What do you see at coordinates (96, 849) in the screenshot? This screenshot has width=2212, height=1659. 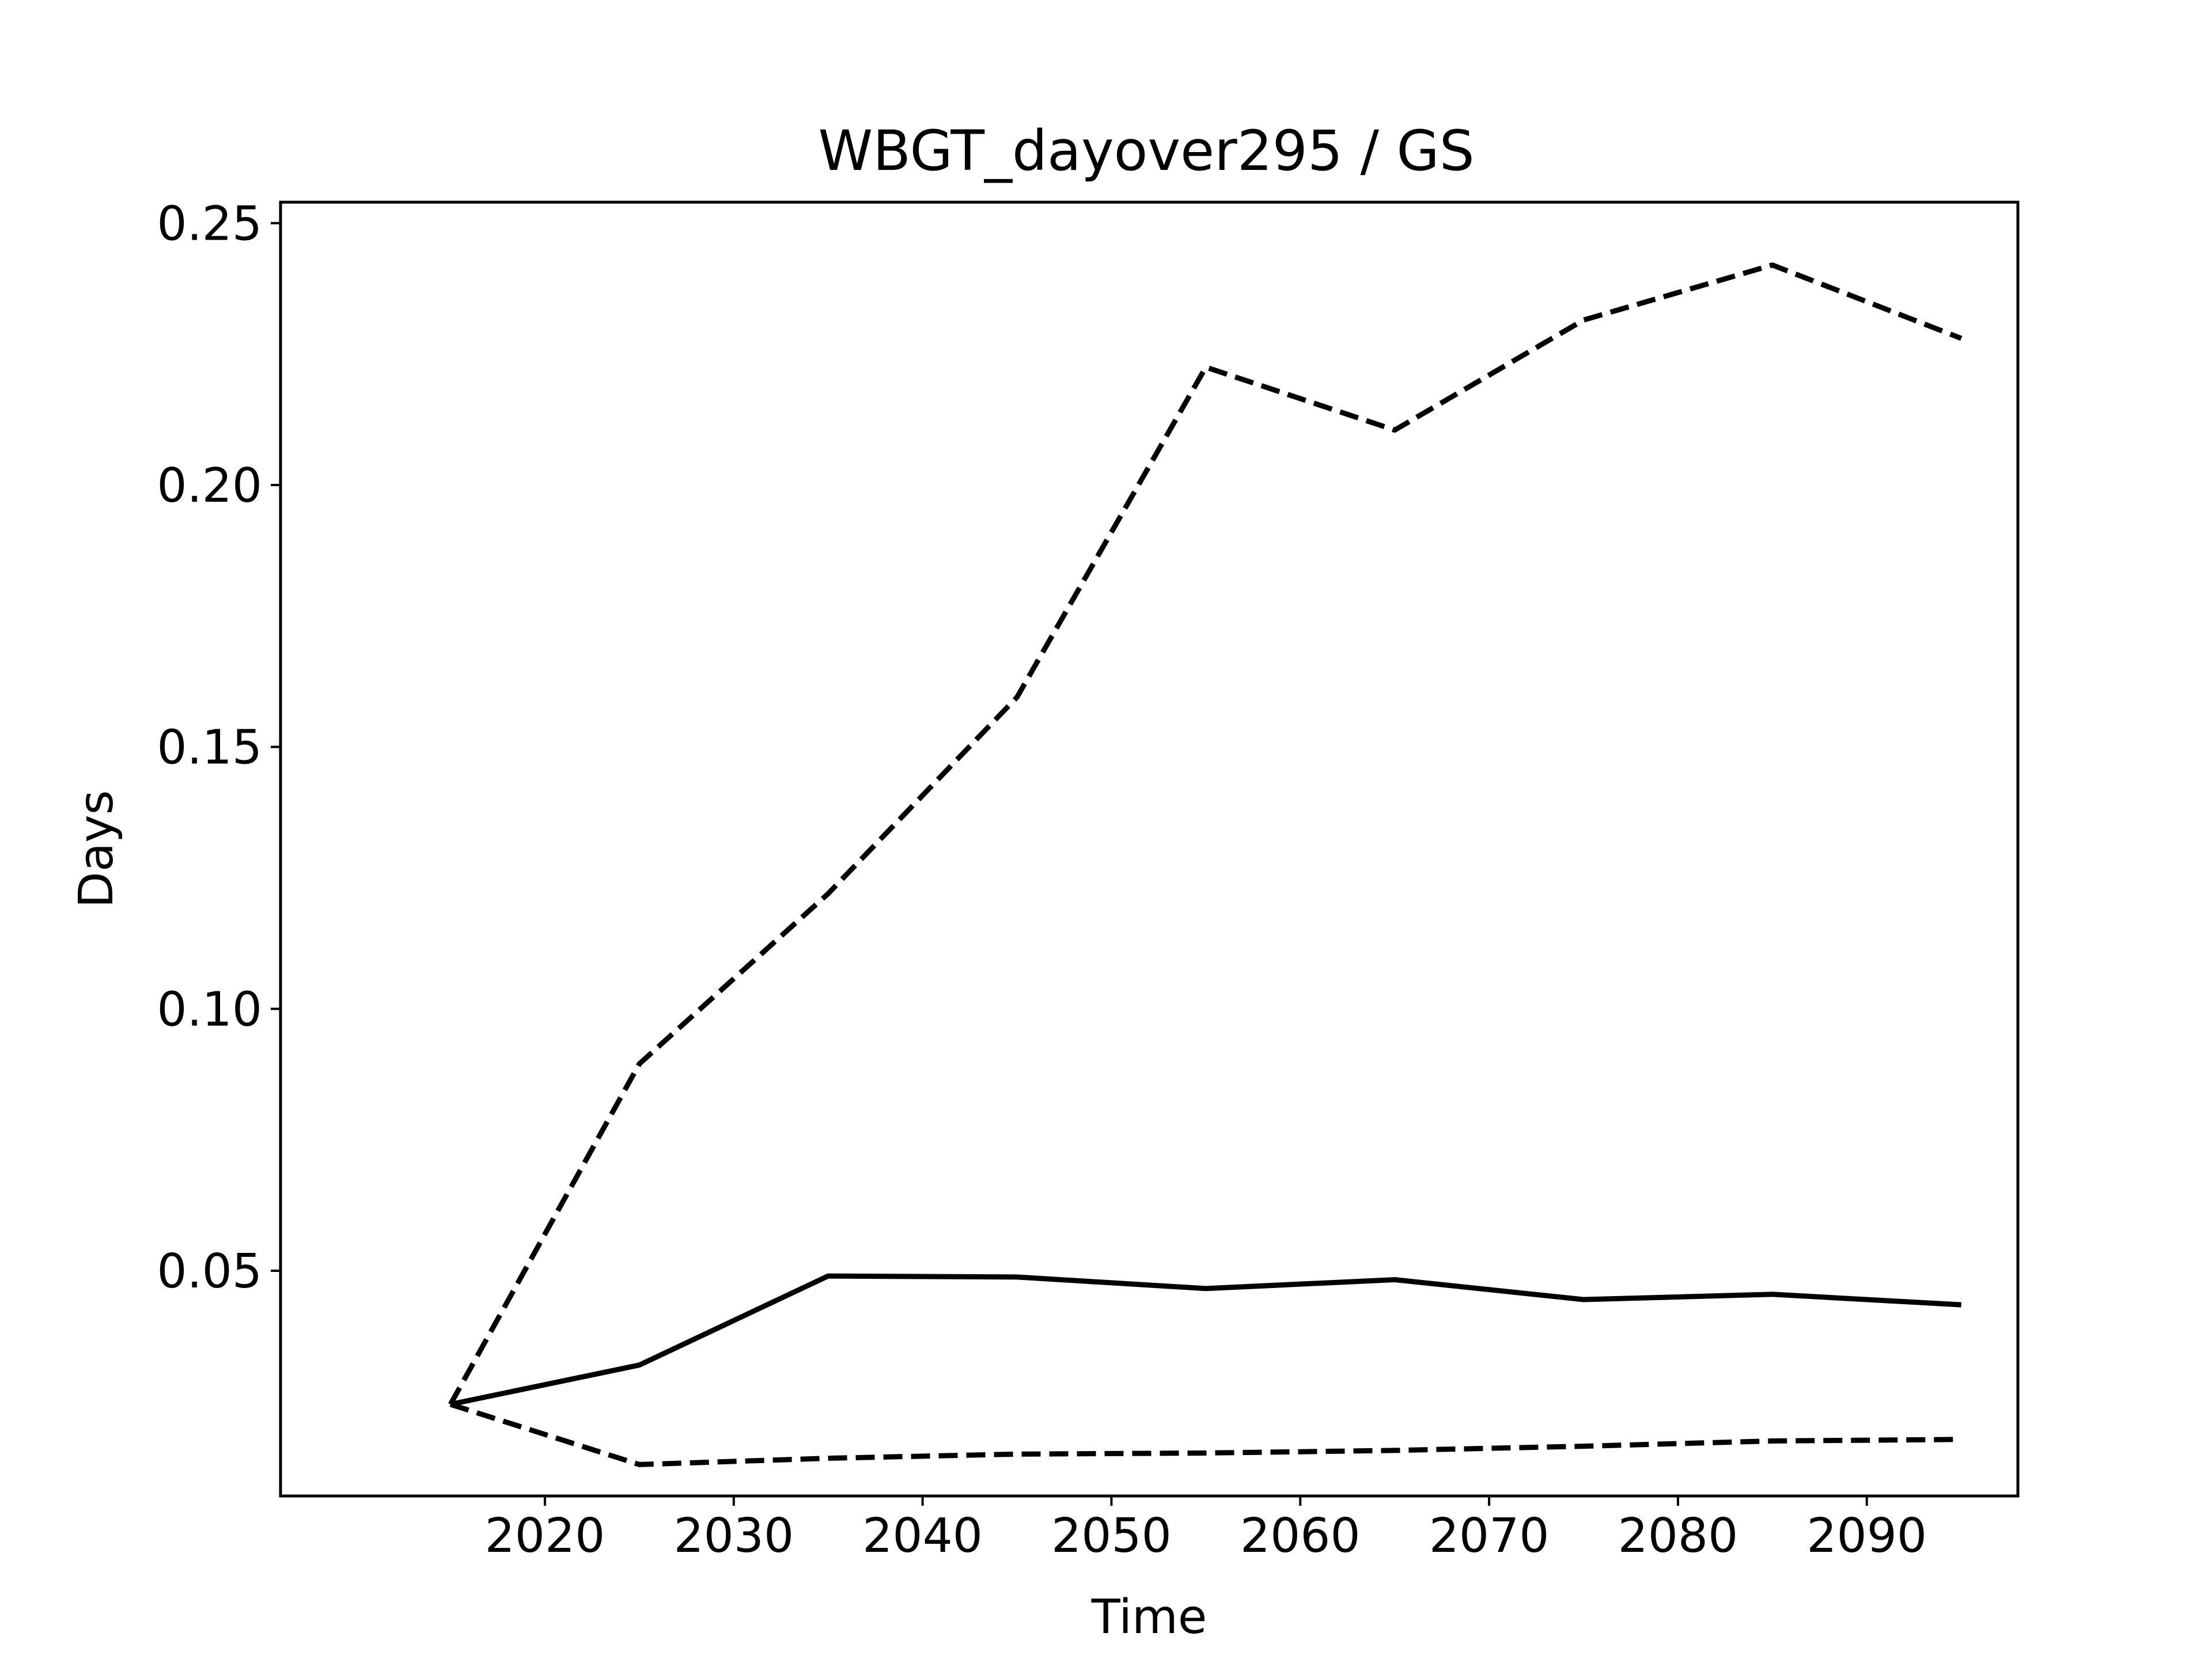 I see `y-axis-label: Days` at bounding box center [96, 849].